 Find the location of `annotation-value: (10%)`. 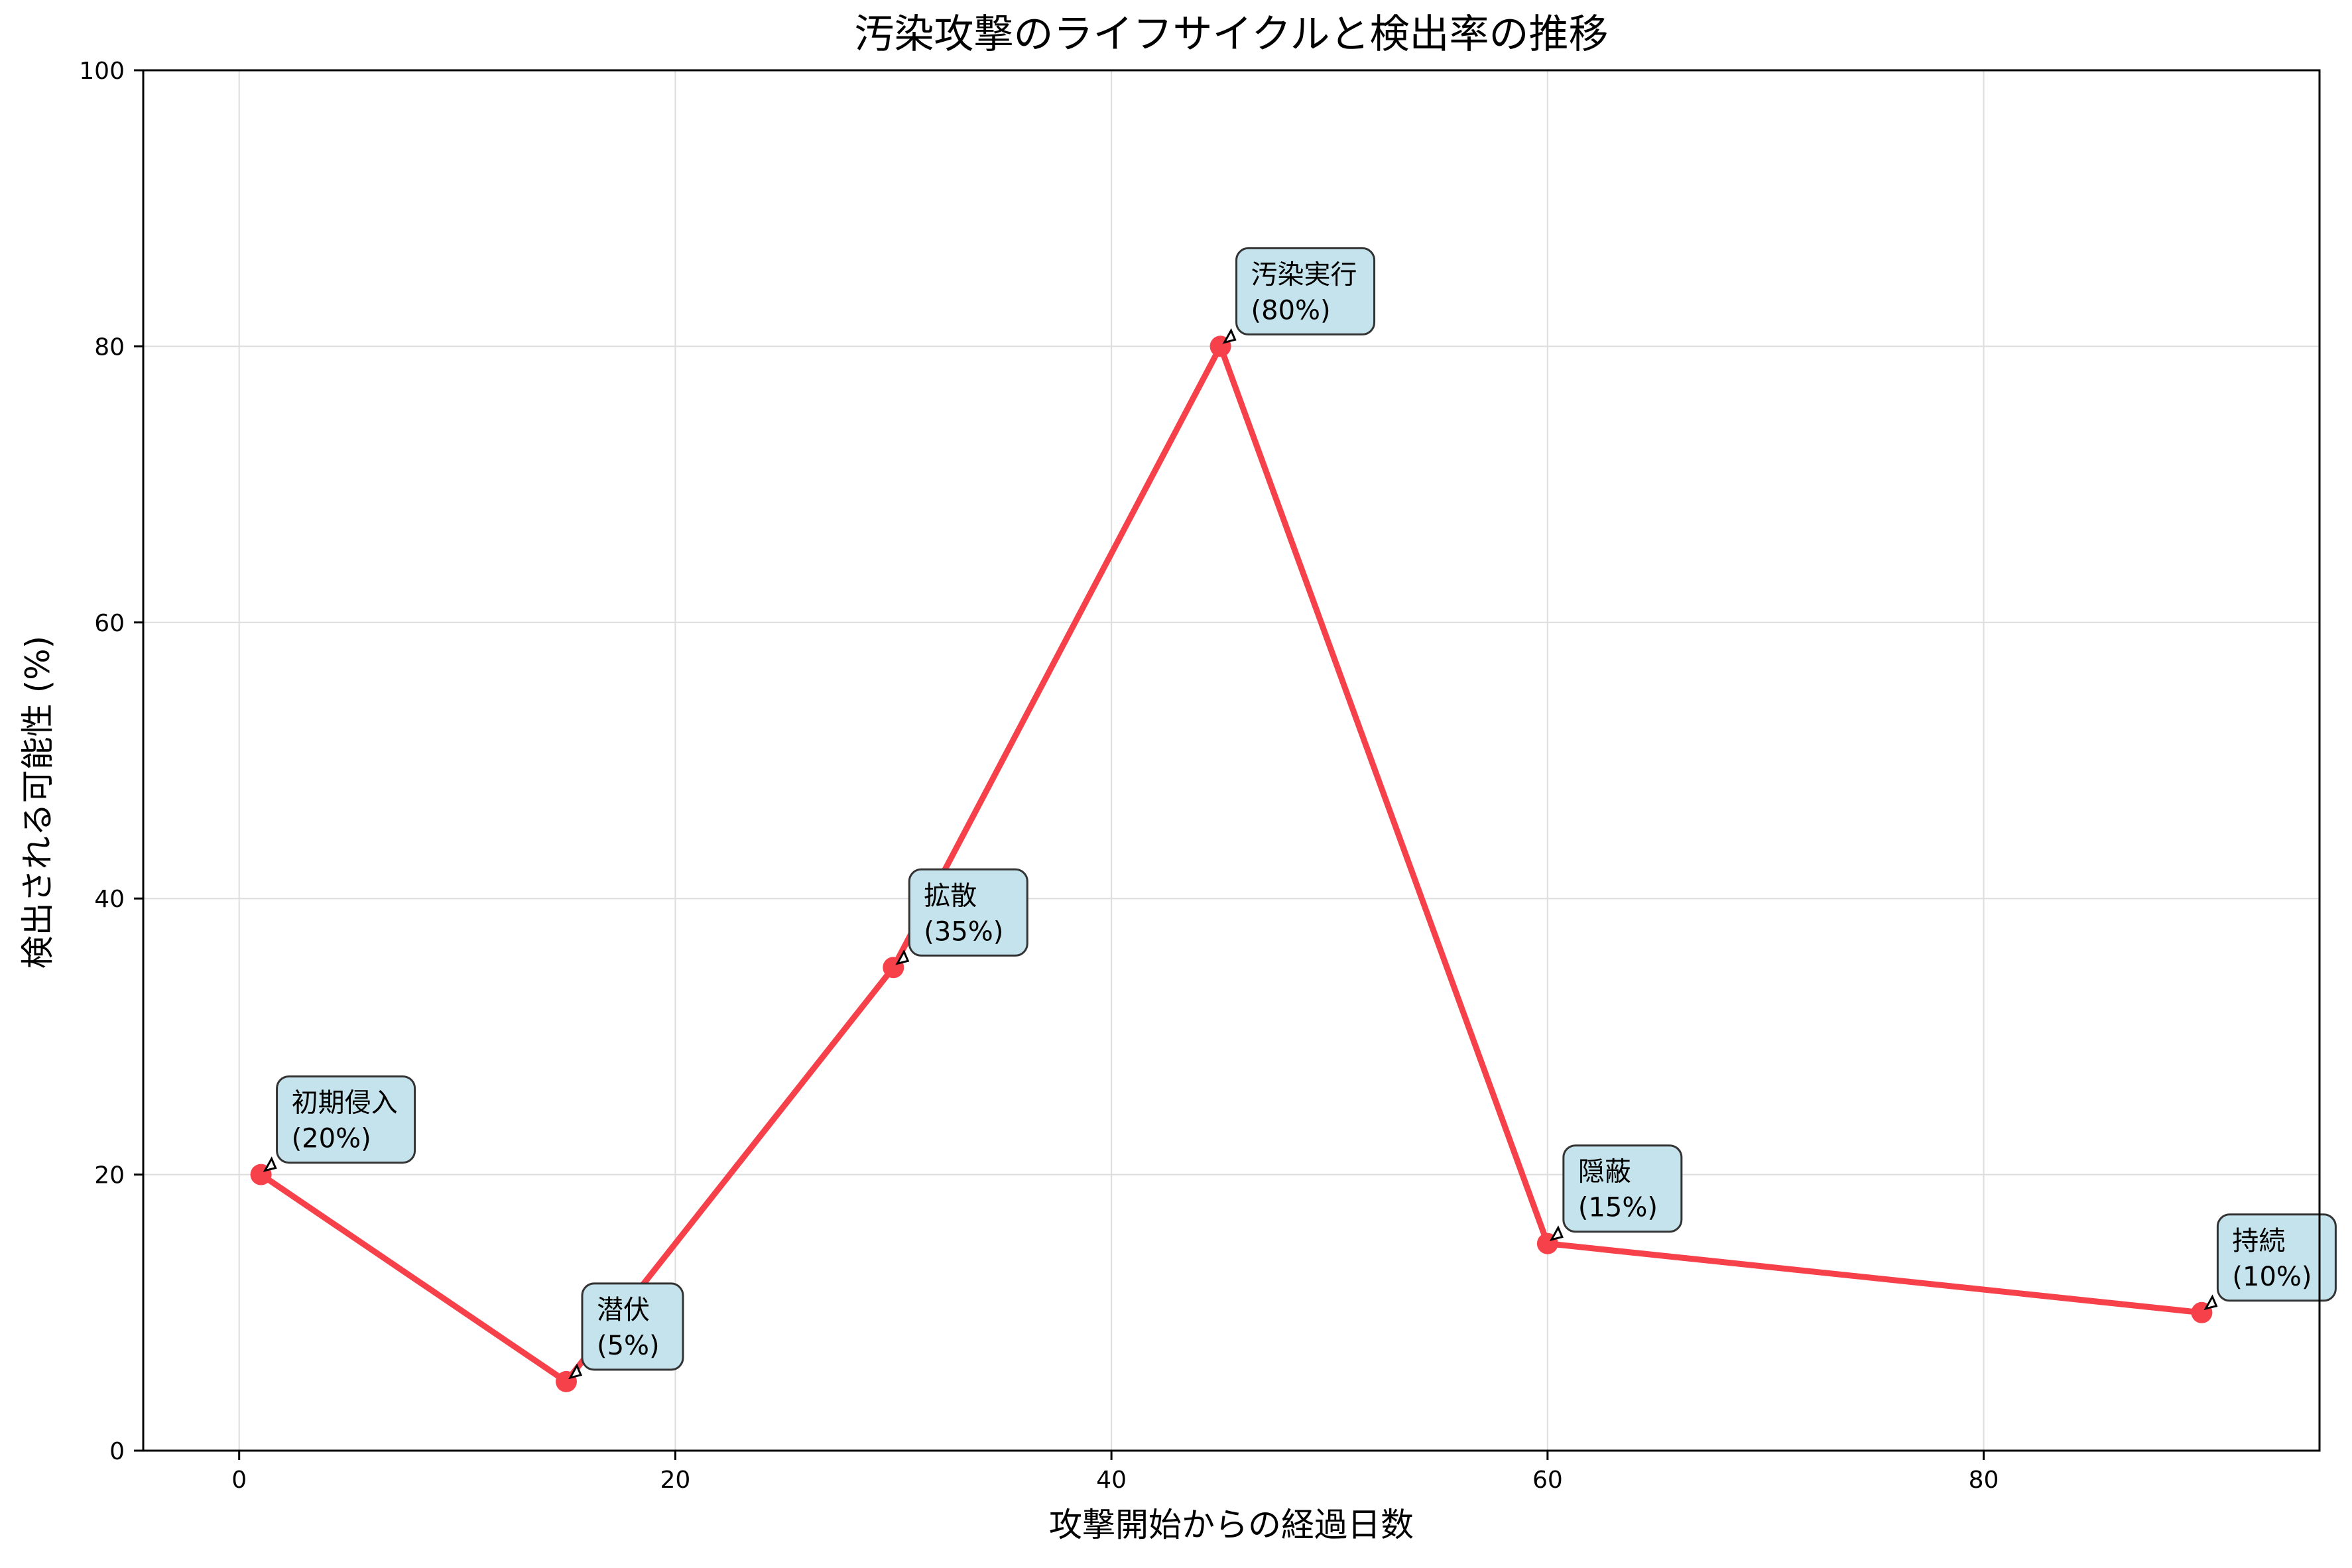

annotation-value: (10%) is located at coordinates (2272, 1277).